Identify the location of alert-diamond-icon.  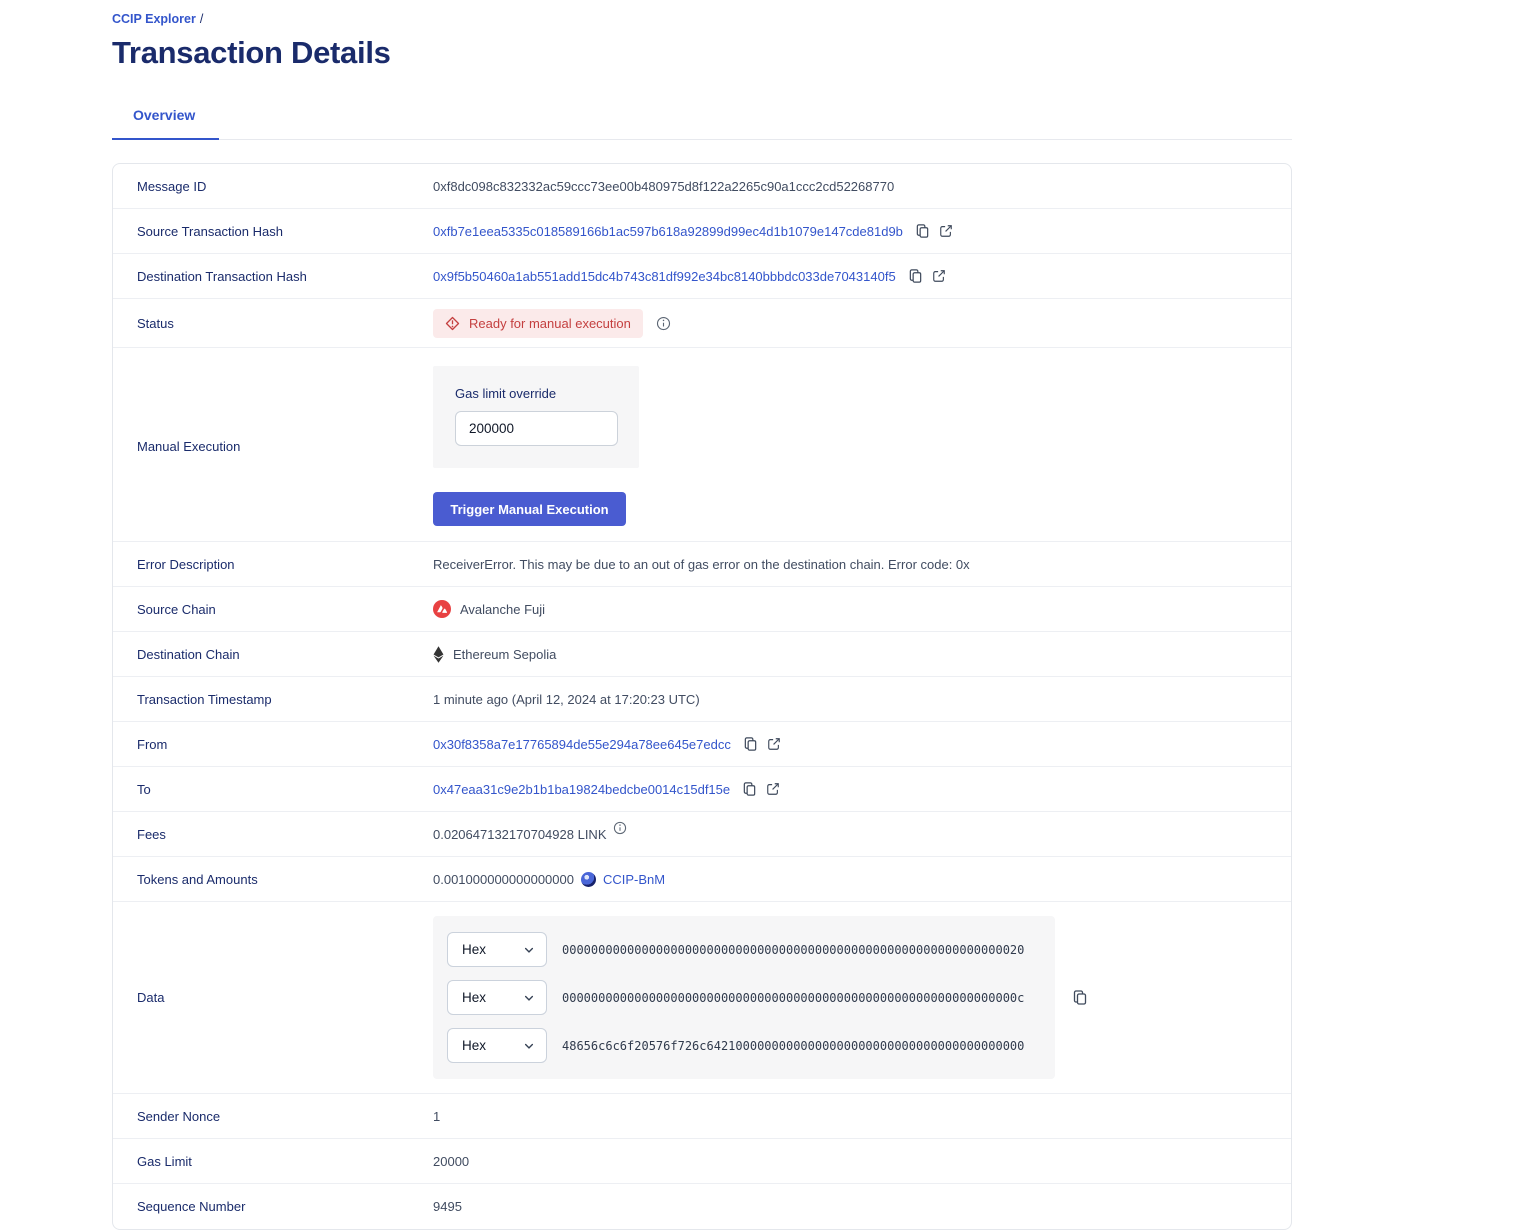
(452, 323).